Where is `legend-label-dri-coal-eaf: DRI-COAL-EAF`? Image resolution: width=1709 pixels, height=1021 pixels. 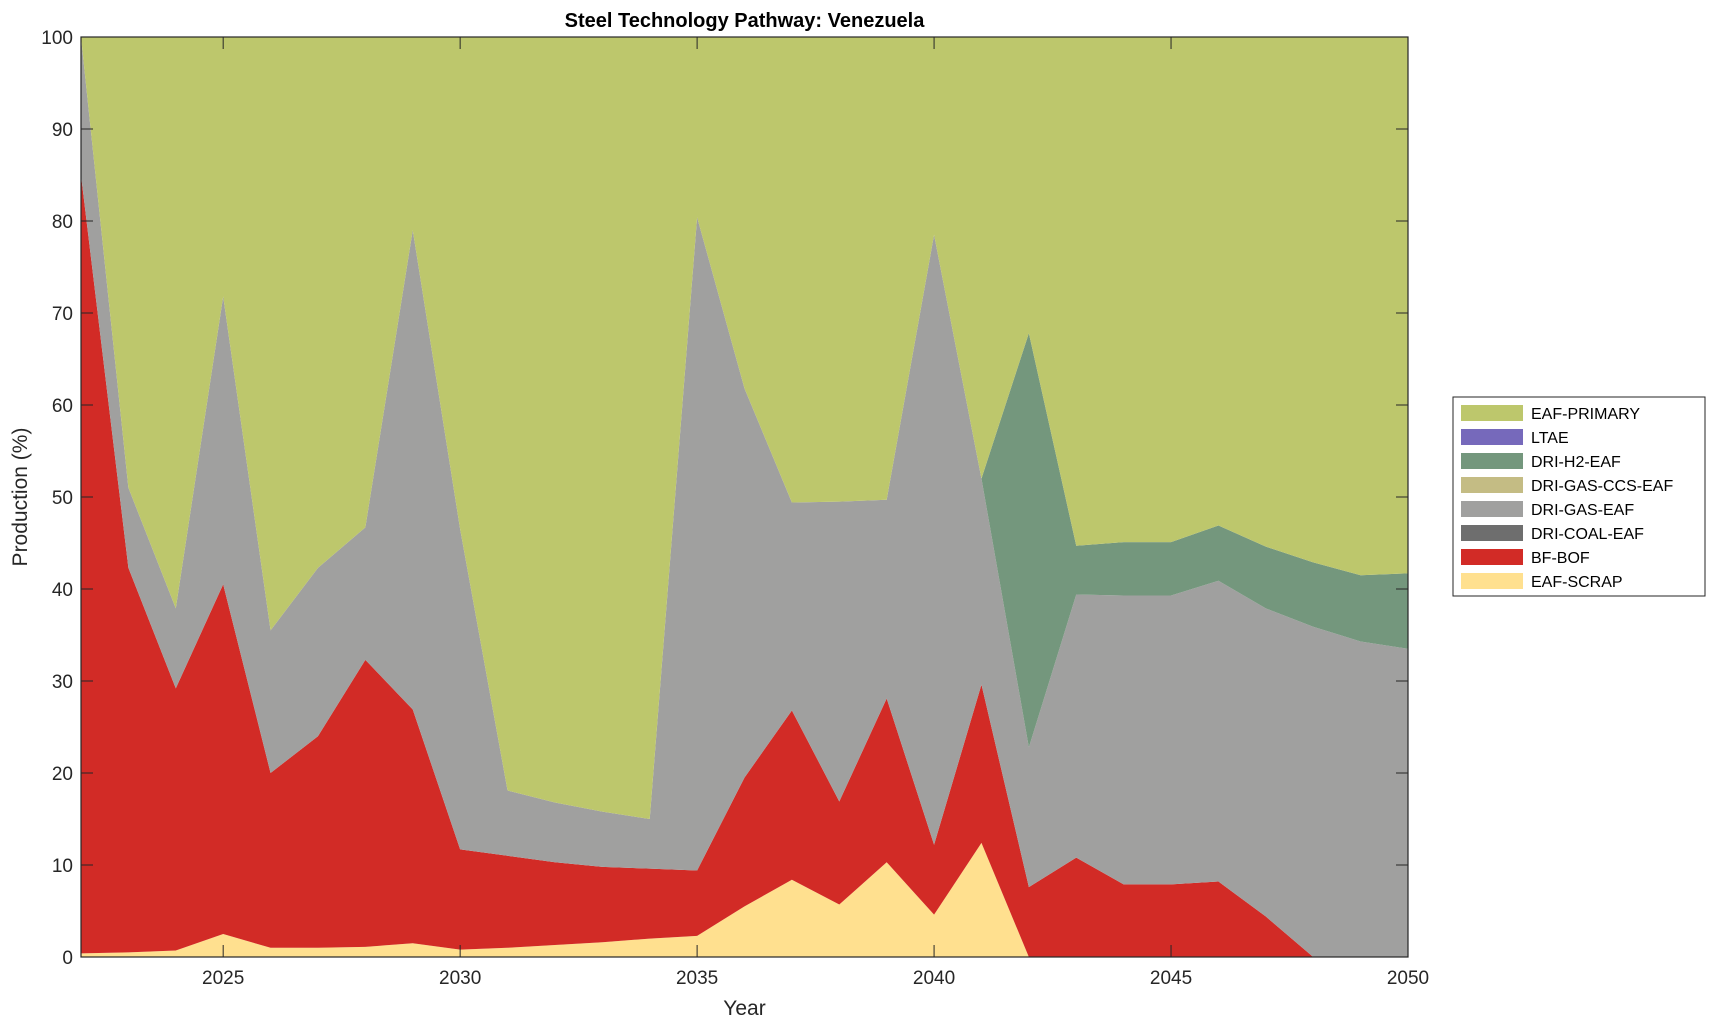 legend-label-dri-coal-eaf: DRI-COAL-EAF is located at coordinates (1587, 534).